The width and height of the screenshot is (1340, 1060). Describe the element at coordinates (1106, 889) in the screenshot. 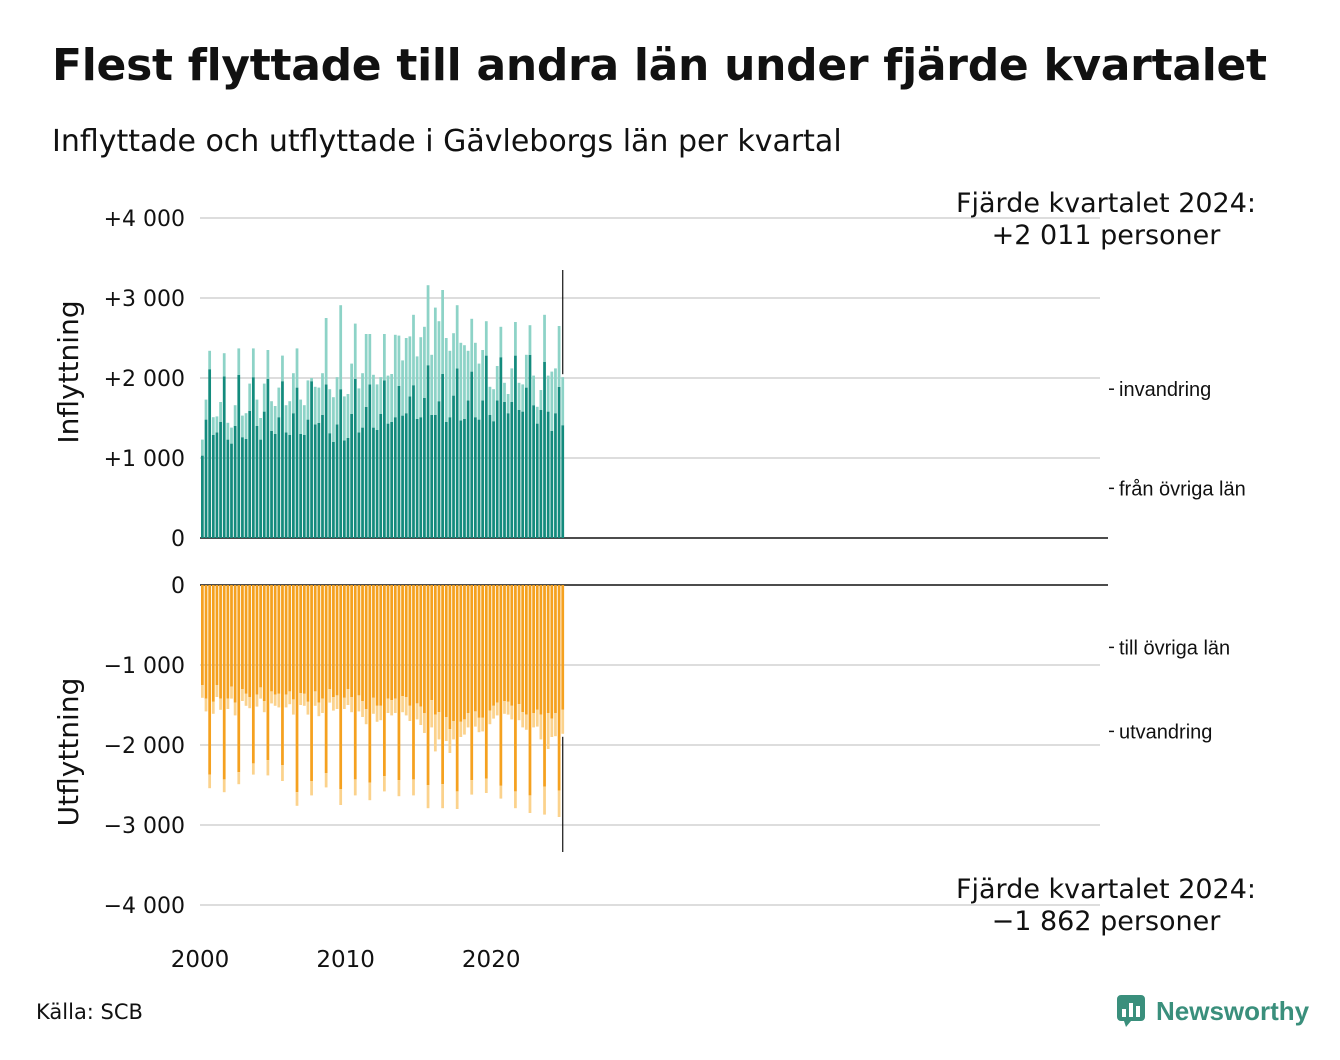

I see `annotation-bottom: Fjärde kvartalet 2024:` at that location.